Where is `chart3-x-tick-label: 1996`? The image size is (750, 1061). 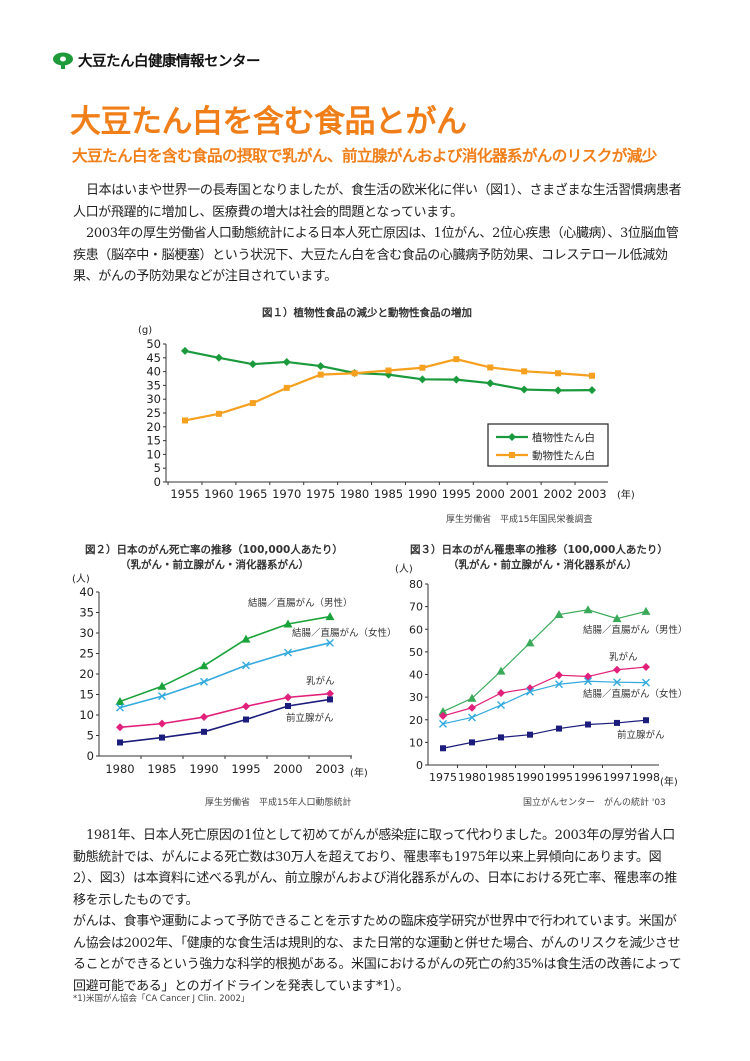 chart3-x-tick-label: 1996 is located at coordinates (588, 777).